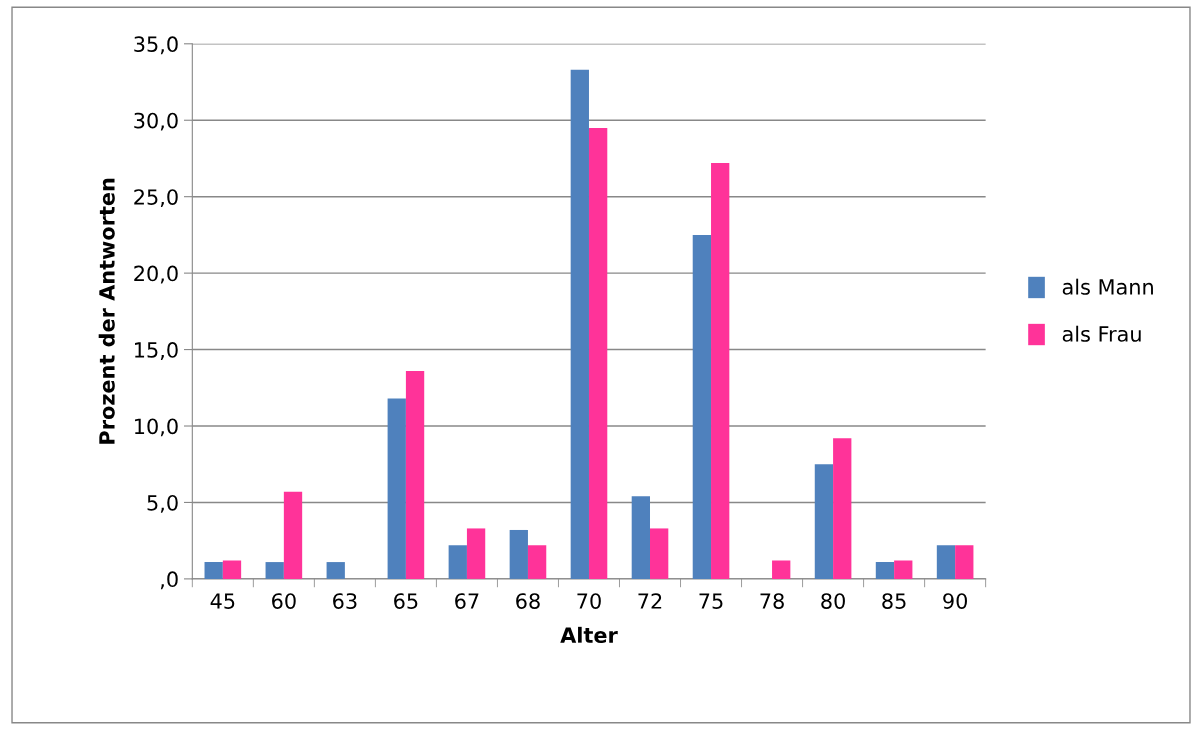 This screenshot has height=730, width=1202. What do you see at coordinates (345, 601) in the screenshot?
I see `x-tick-label: 63` at bounding box center [345, 601].